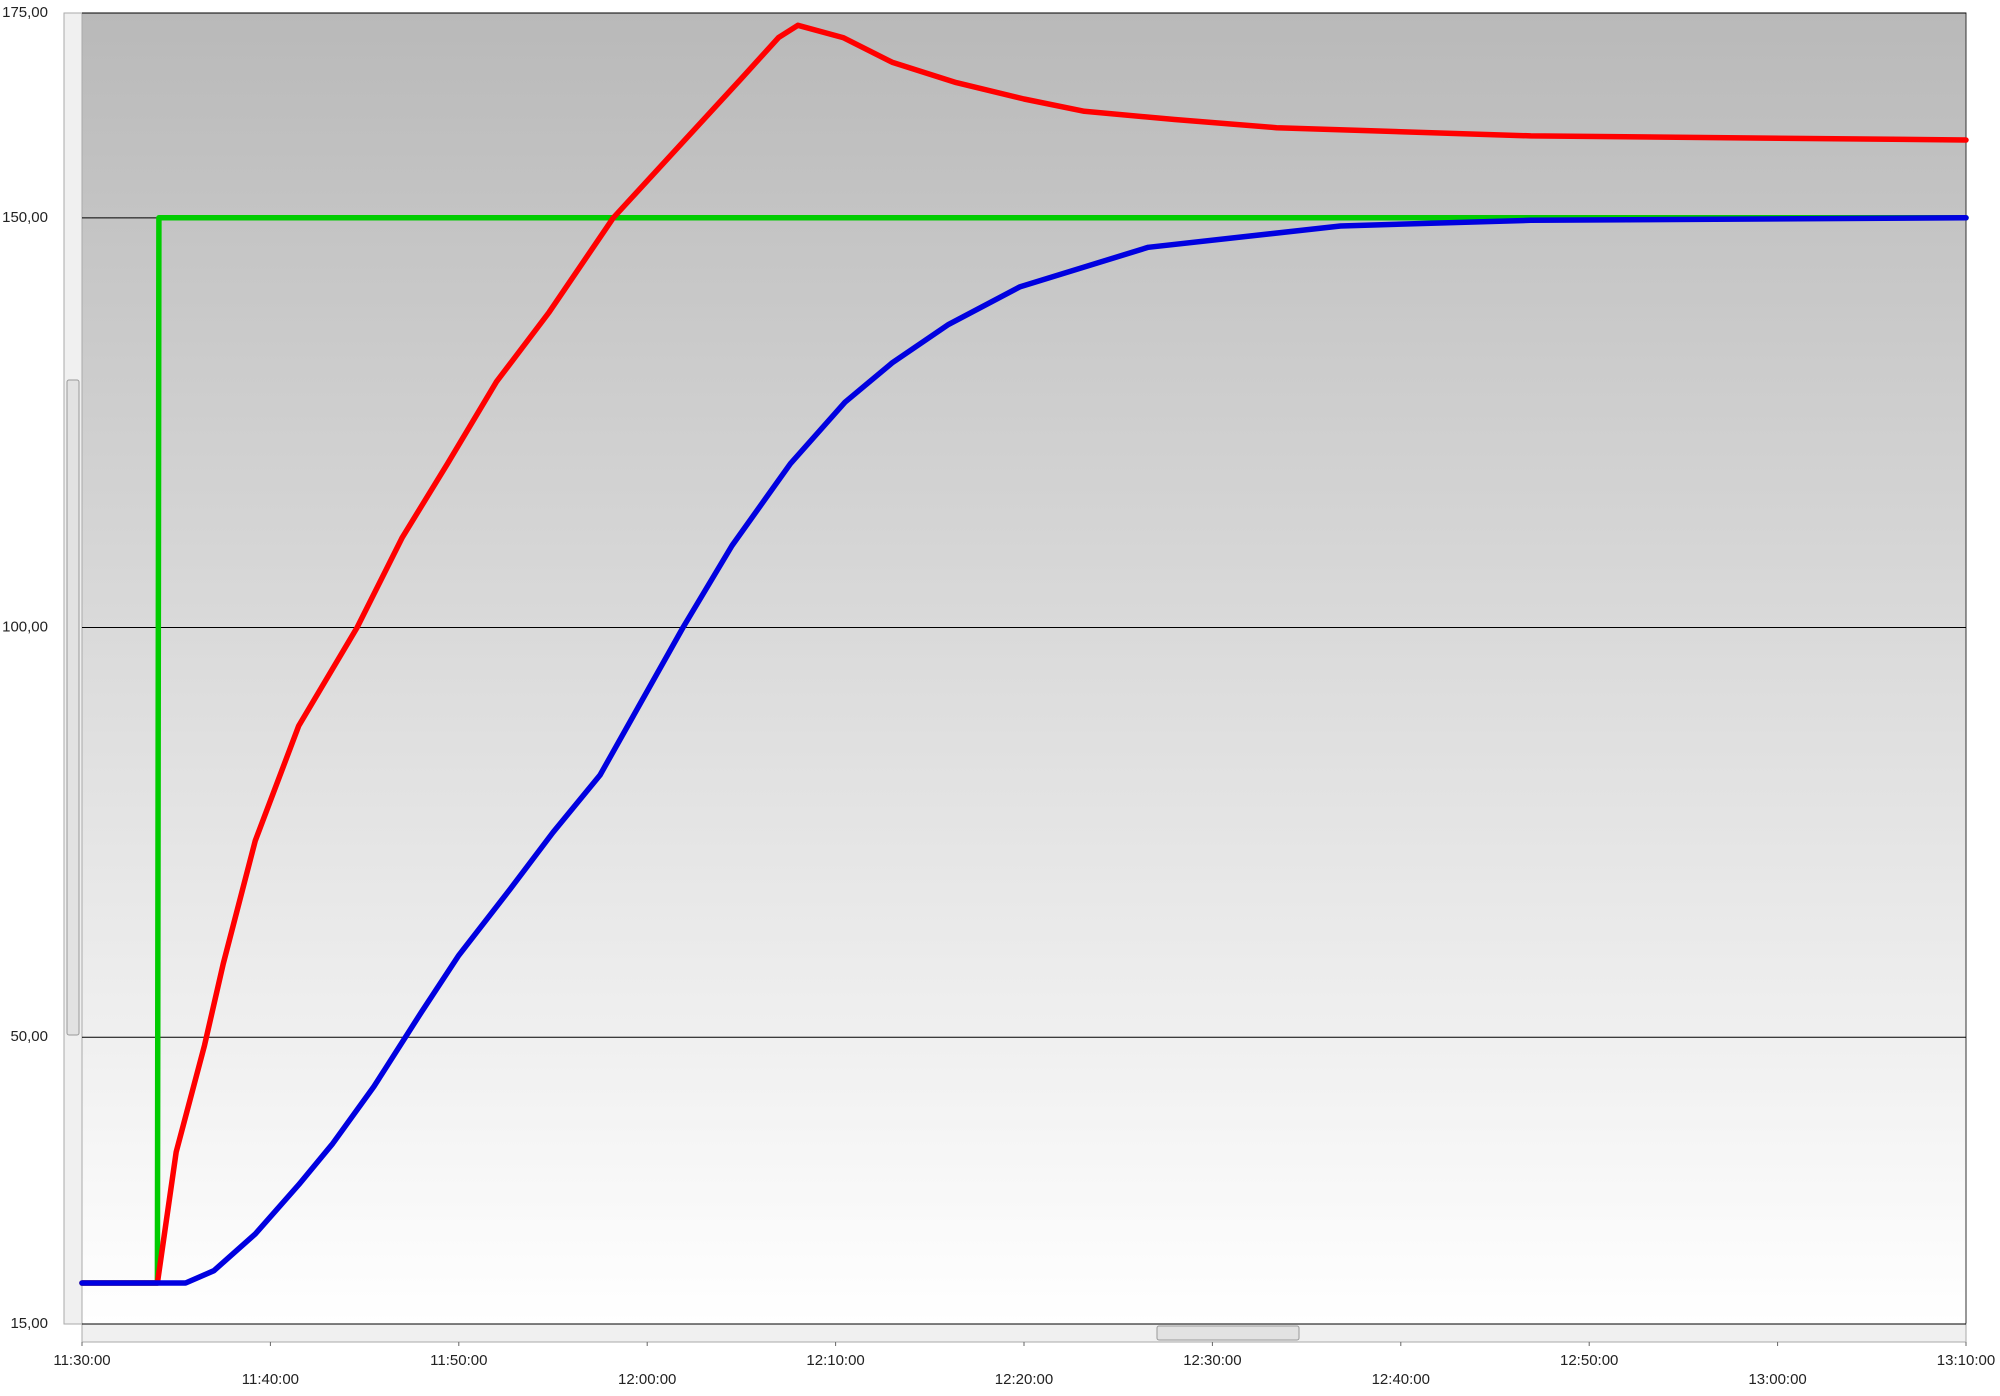 The width and height of the screenshot is (2000, 1396). Describe the element at coordinates (647, 1379) in the screenshot. I see `x-tick-label: 12:00:00` at that location.